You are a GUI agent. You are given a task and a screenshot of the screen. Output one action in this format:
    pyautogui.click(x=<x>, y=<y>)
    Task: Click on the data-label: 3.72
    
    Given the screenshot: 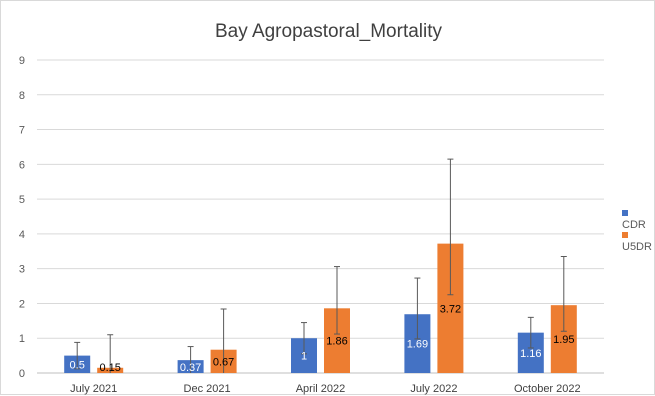 What is the action you would take?
    pyautogui.click(x=450, y=309)
    